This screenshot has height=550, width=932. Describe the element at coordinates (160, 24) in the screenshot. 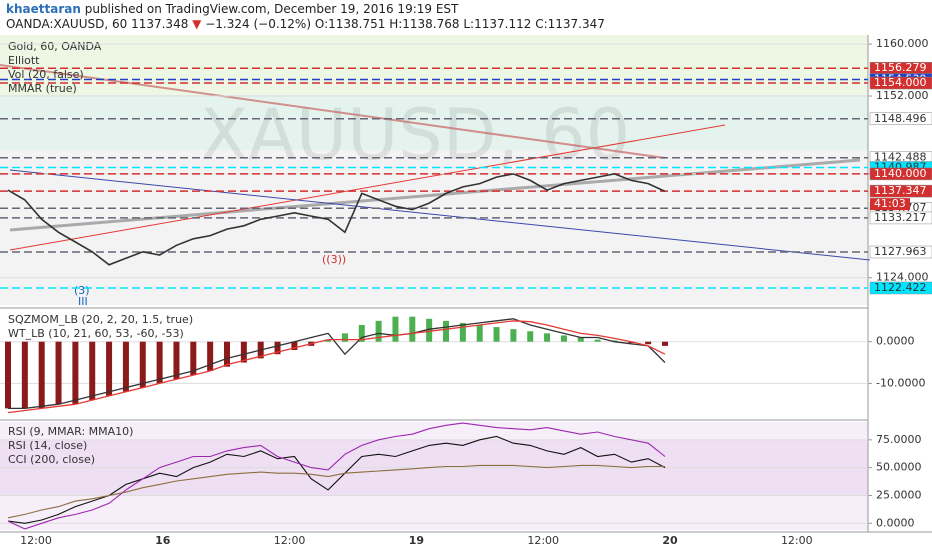

I see `last: 1137.348` at that location.